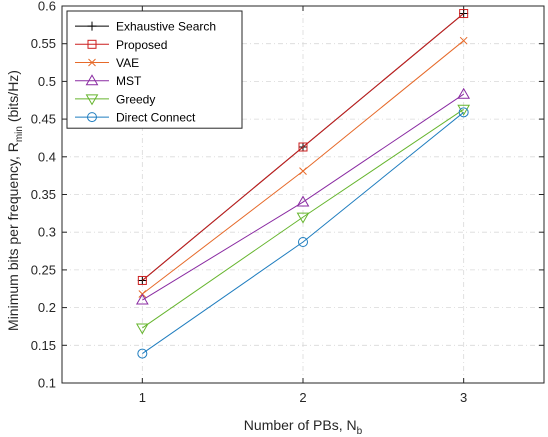 This screenshot has width=548, height=437. Describe the element at coordinates (43, 194) in the screenshot. I see `y-tick-label: 0.35` at that location.